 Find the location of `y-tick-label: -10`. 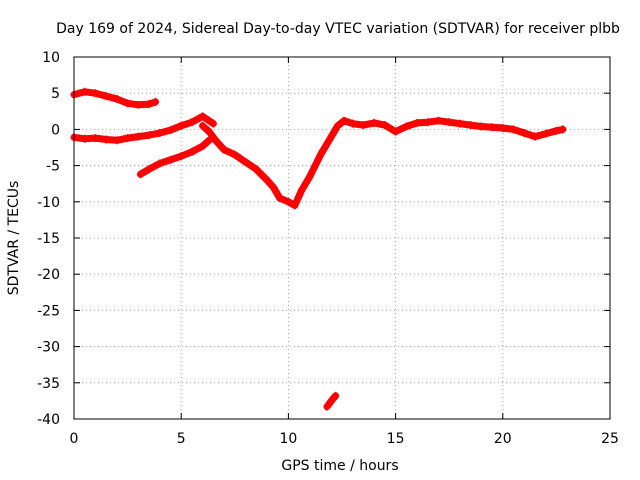

y-tick-label: -10 is located at coordinates (48, 203).